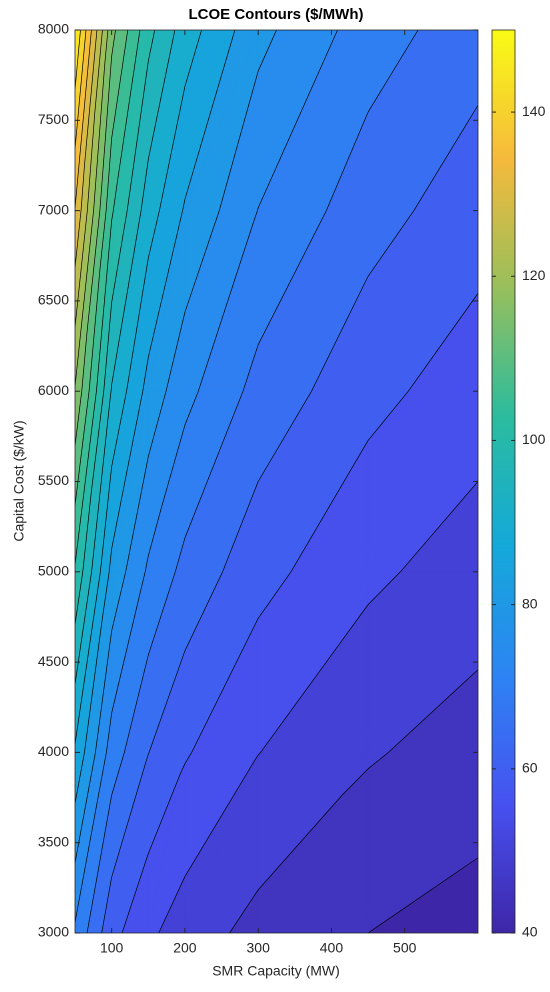 This screenshot has width=550, height=992. I want to click on colorbar, so click(503, 481).